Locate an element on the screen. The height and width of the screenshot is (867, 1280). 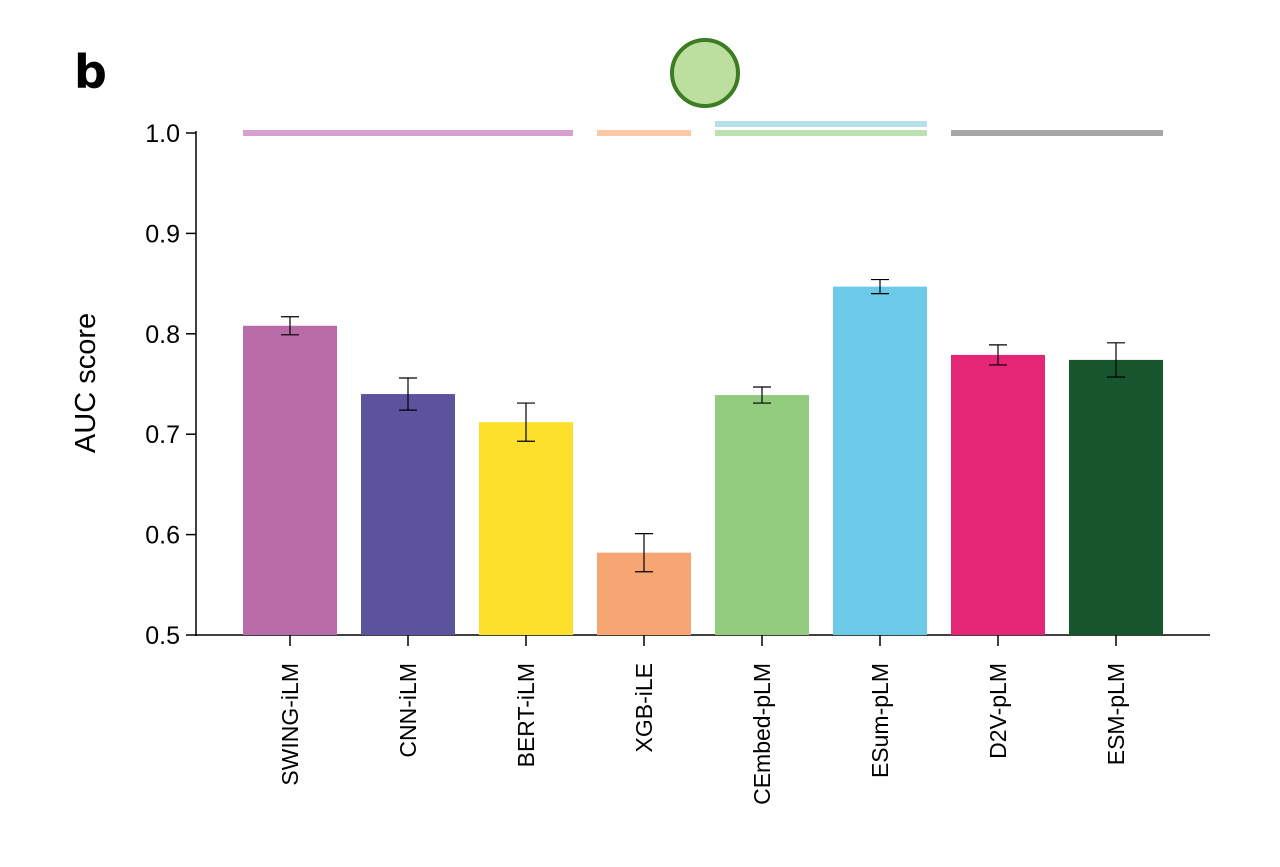
y-tick-label: 0.9 is located at coordinates (162, 234).